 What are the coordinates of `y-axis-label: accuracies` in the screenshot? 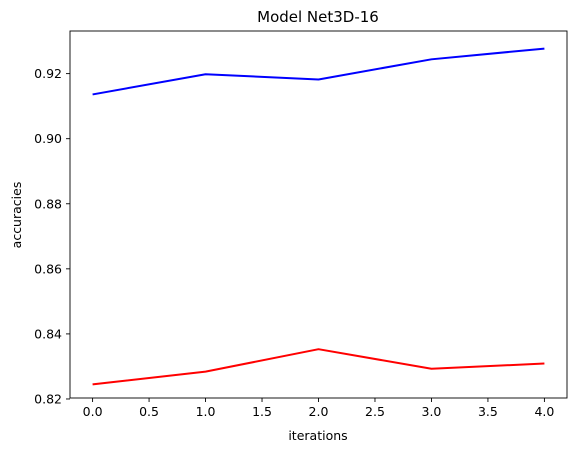 It's located at (16, 215).